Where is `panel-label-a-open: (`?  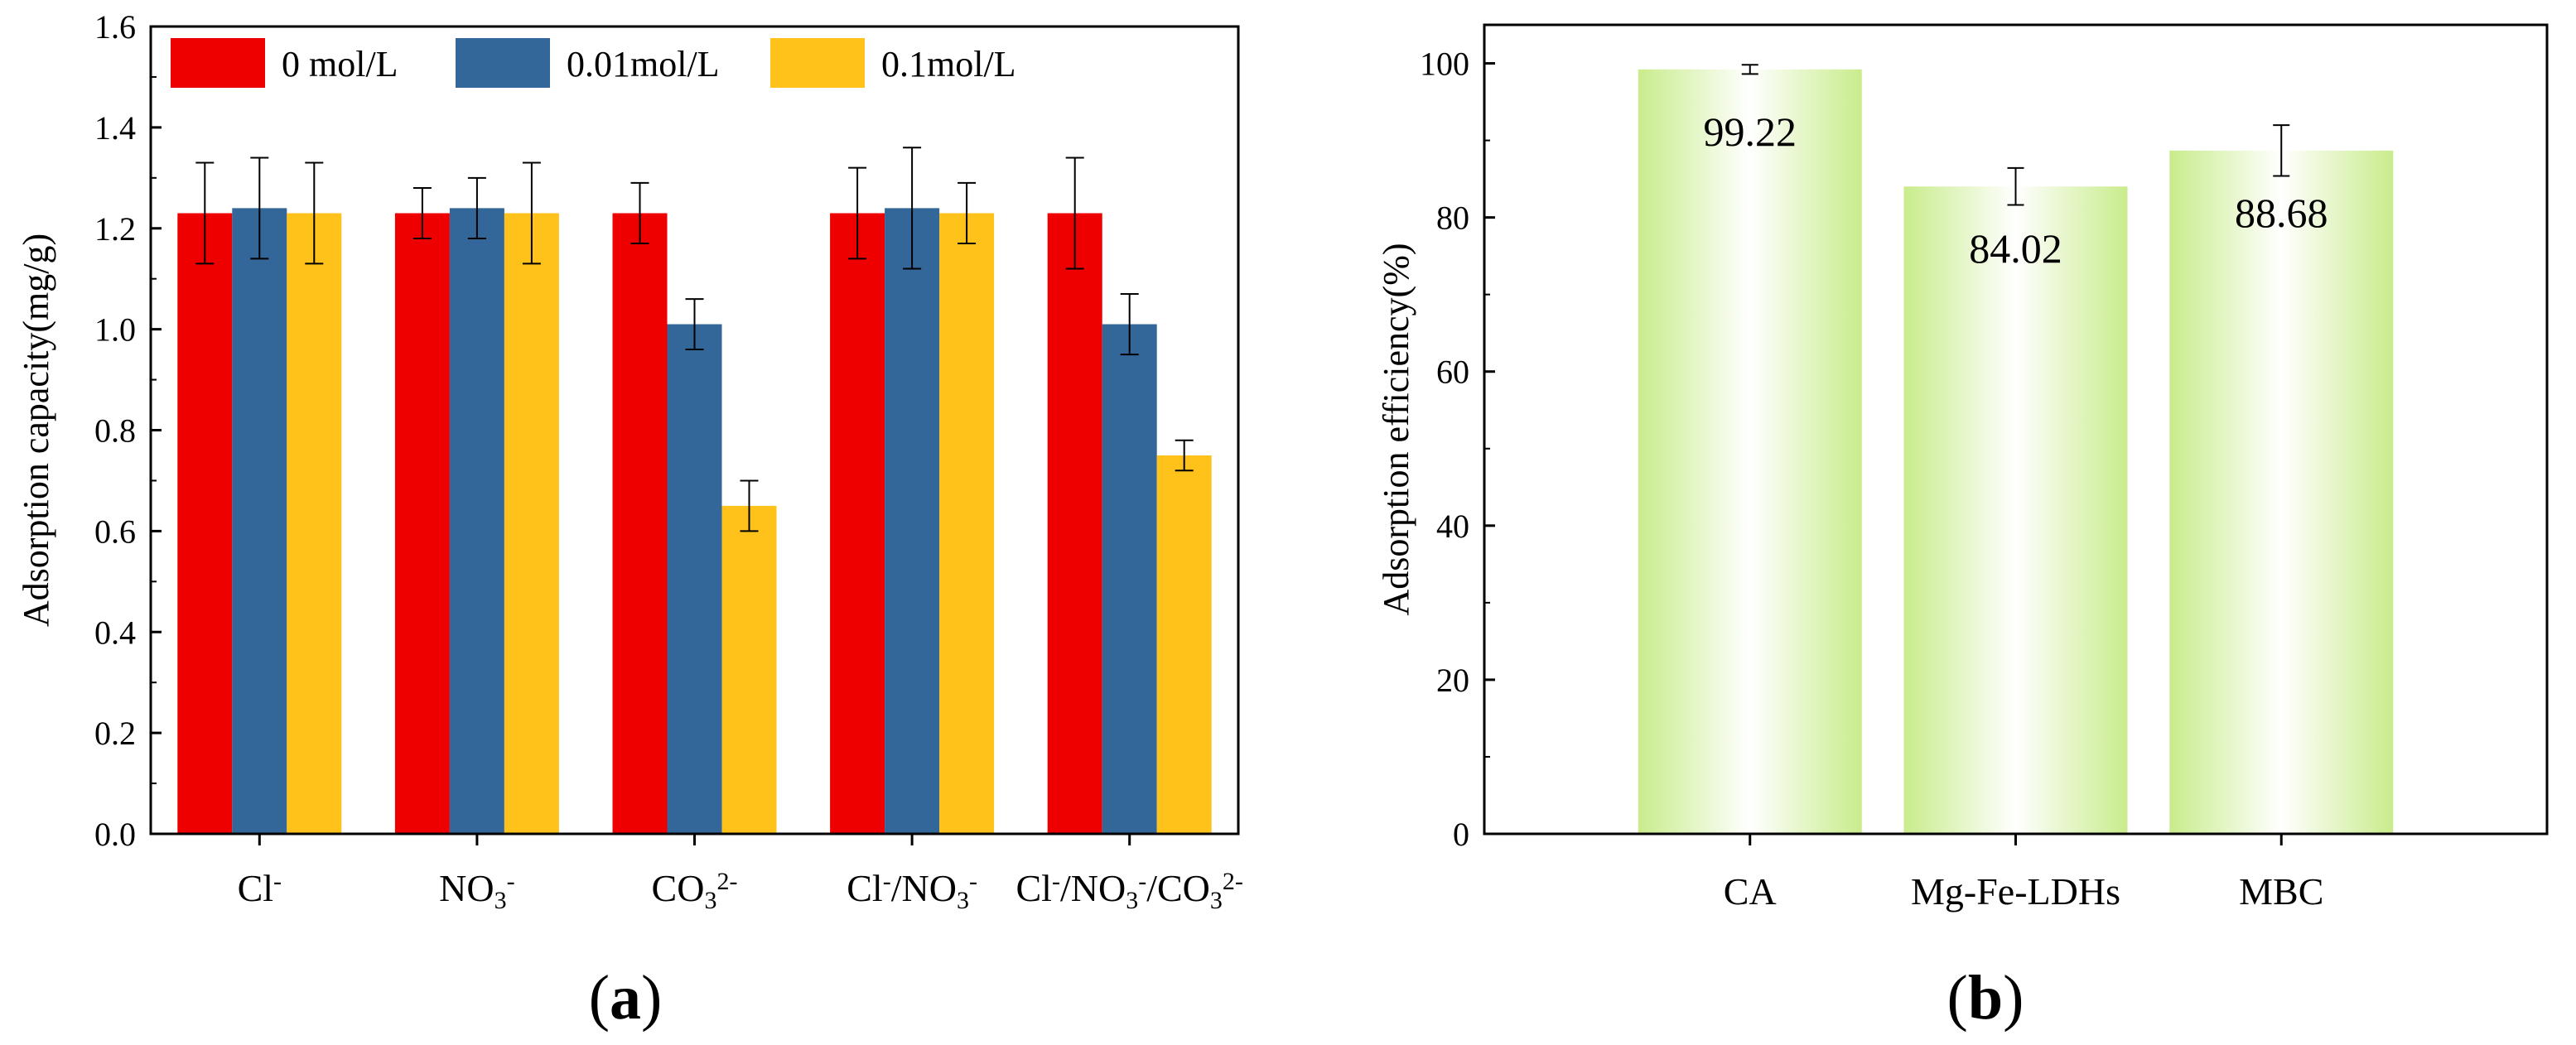 panel-label-a-open: ( is located at coordinates (599, 998).